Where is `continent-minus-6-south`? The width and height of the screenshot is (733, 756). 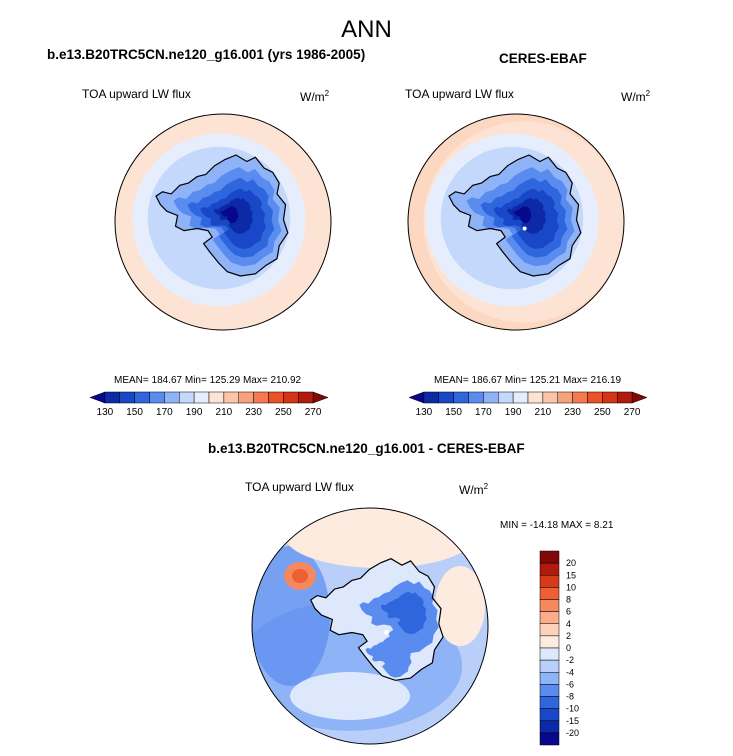 continent-minus-6-south is located at coordinates (388, 656).